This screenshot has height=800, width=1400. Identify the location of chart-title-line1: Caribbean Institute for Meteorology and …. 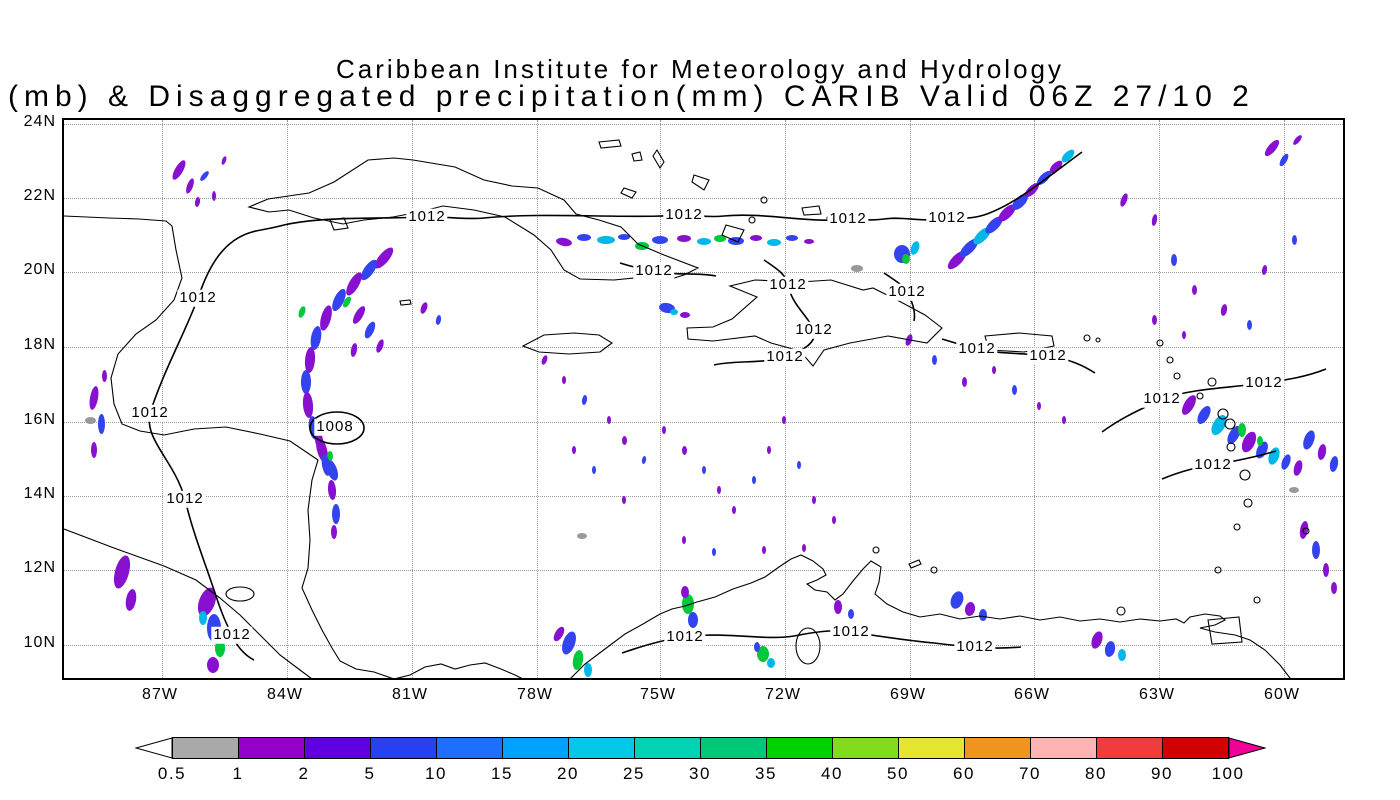
(700, 69).